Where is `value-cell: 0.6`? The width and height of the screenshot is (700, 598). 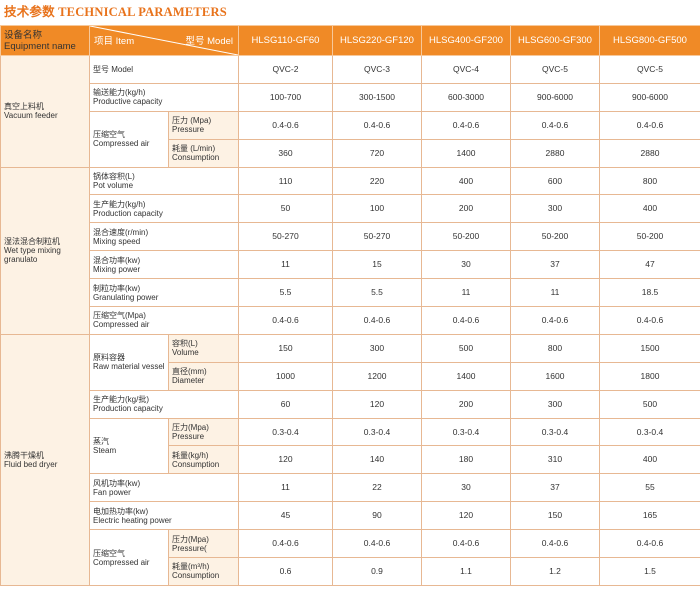
value-cell: 0.6 is located at coordinates (285, 571).